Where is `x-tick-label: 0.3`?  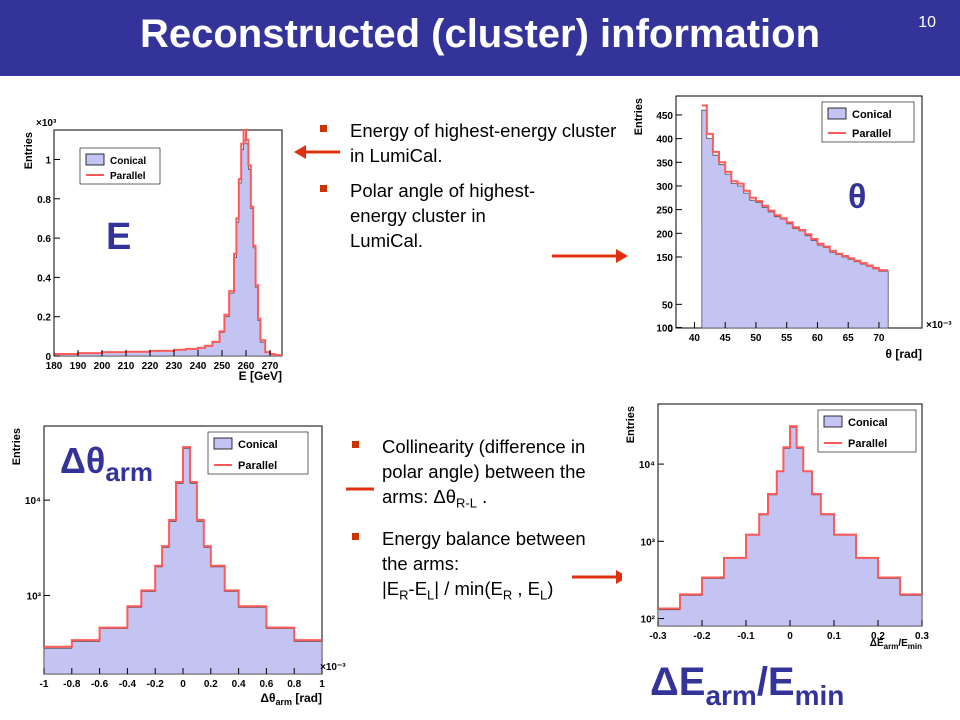 x-tick-label: 0.3 is located at coordinates (922, 636).